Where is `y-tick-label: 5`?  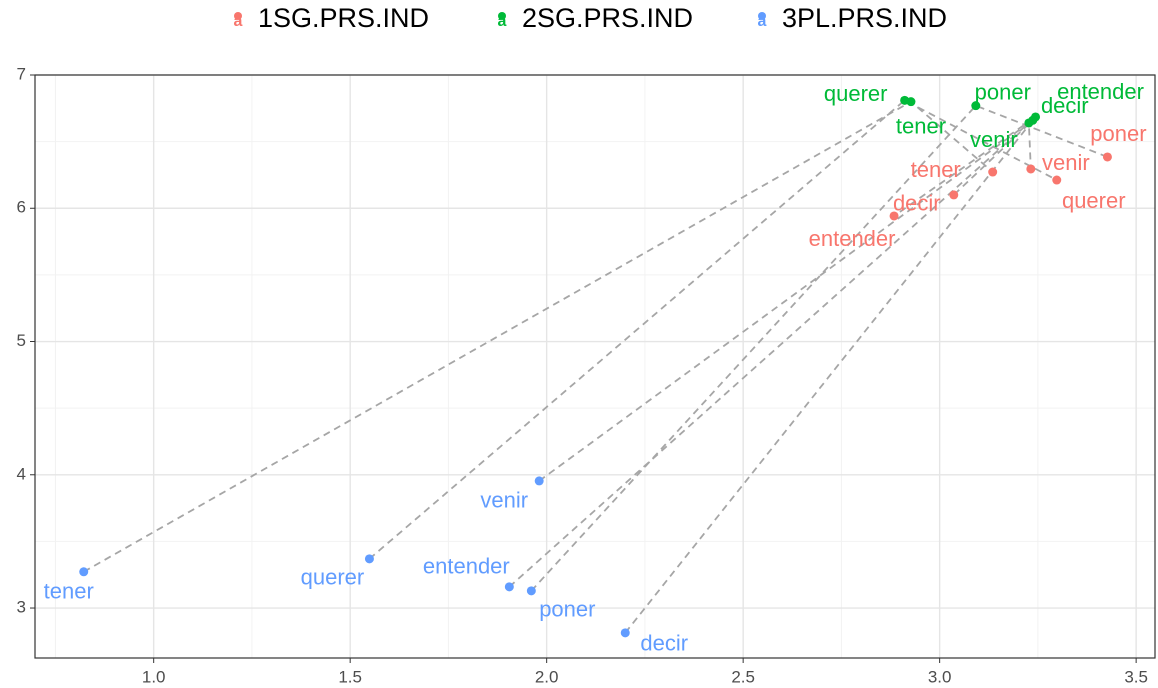
y-tick-label: 5 is located at coordinates (21, 340).